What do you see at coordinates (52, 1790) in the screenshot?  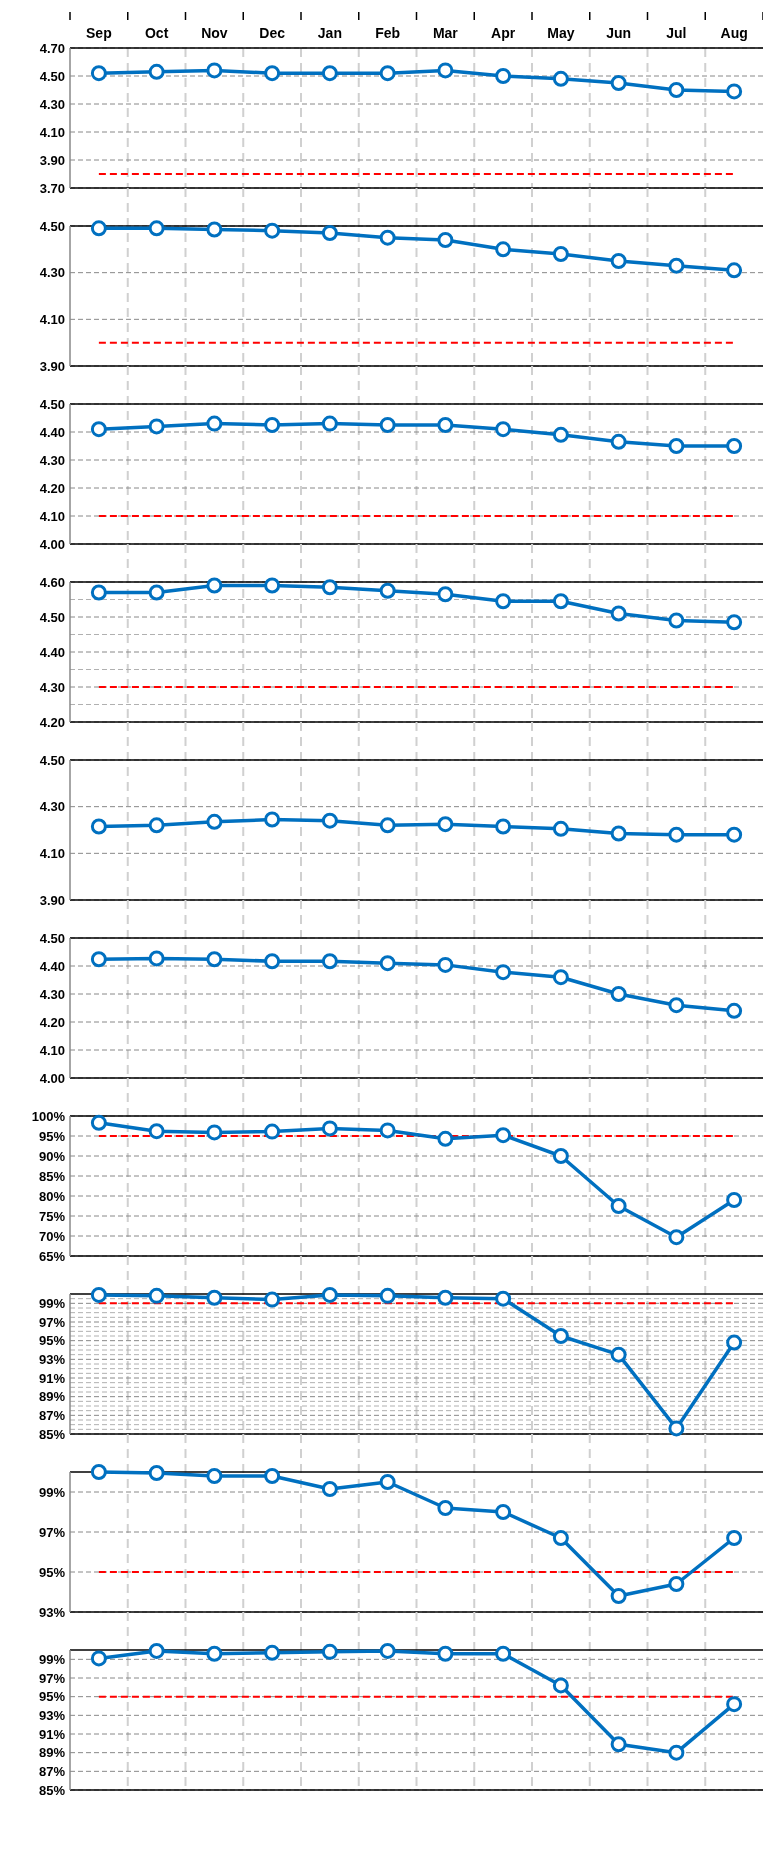 I see `y-tick-label: 85%` at bounding box center [52, 1790].